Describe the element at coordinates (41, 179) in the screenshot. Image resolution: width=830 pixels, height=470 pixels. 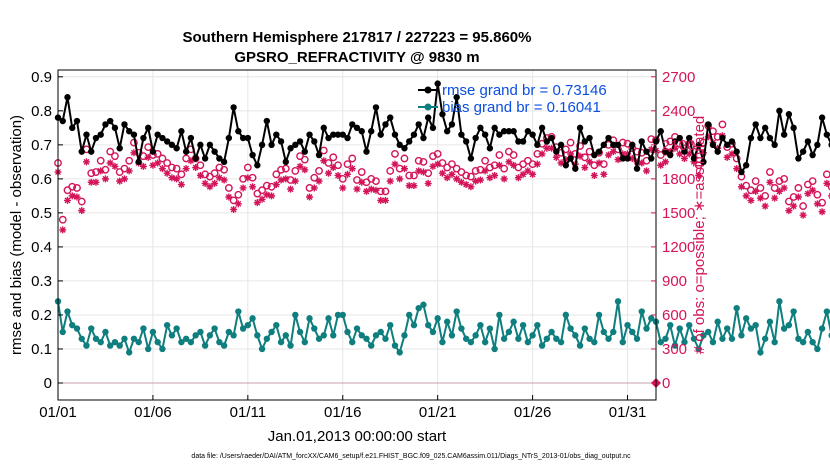
I see `y-tick-label-left: 0.6` at that location.